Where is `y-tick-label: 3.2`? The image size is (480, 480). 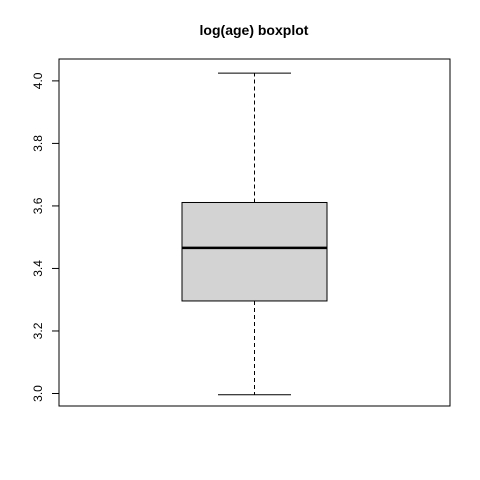
y-tick-label: 3.2 is located at coordinates (38, 330).